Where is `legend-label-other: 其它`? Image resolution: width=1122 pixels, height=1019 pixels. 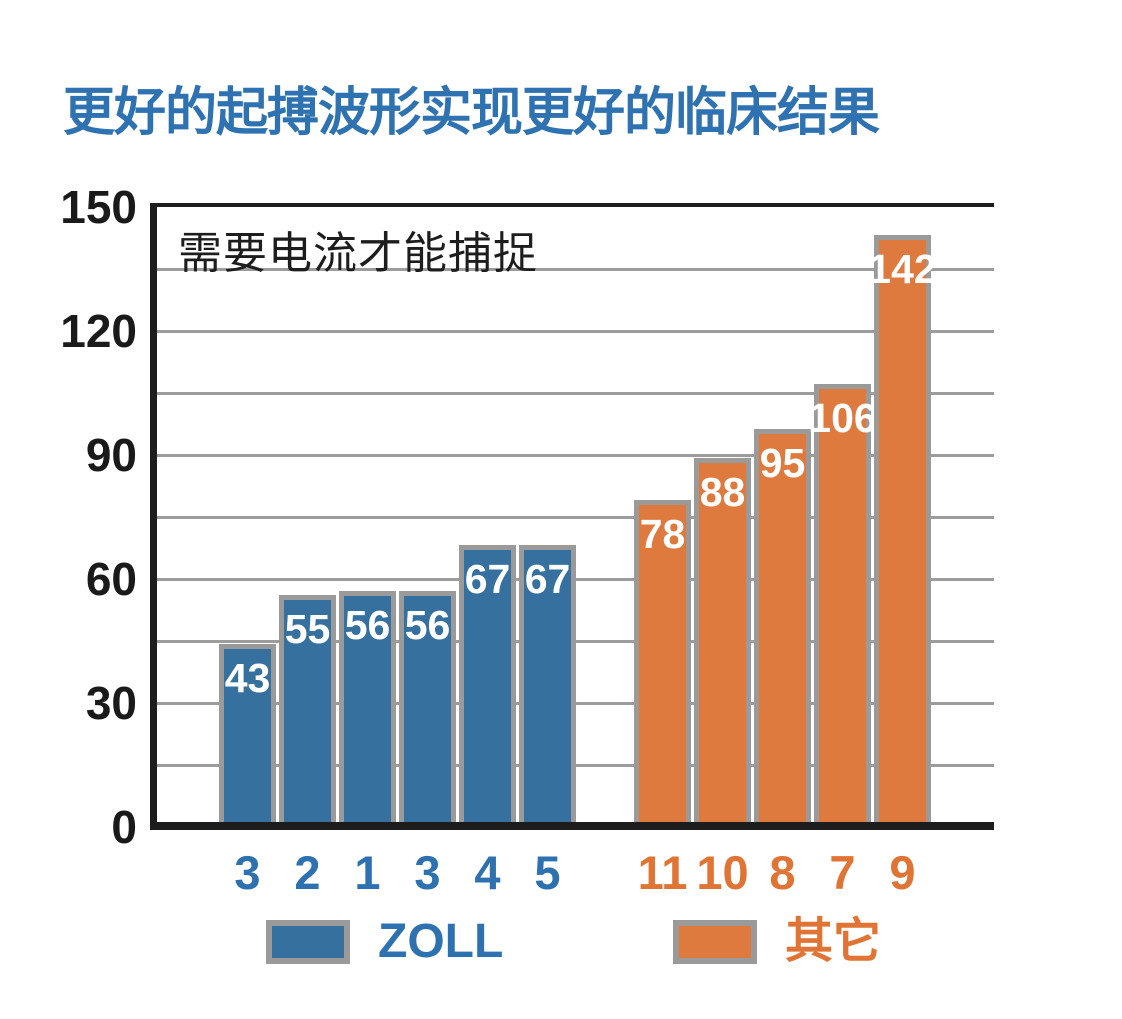 legend-label-other: 其它 is located at coordinates (833, 941).